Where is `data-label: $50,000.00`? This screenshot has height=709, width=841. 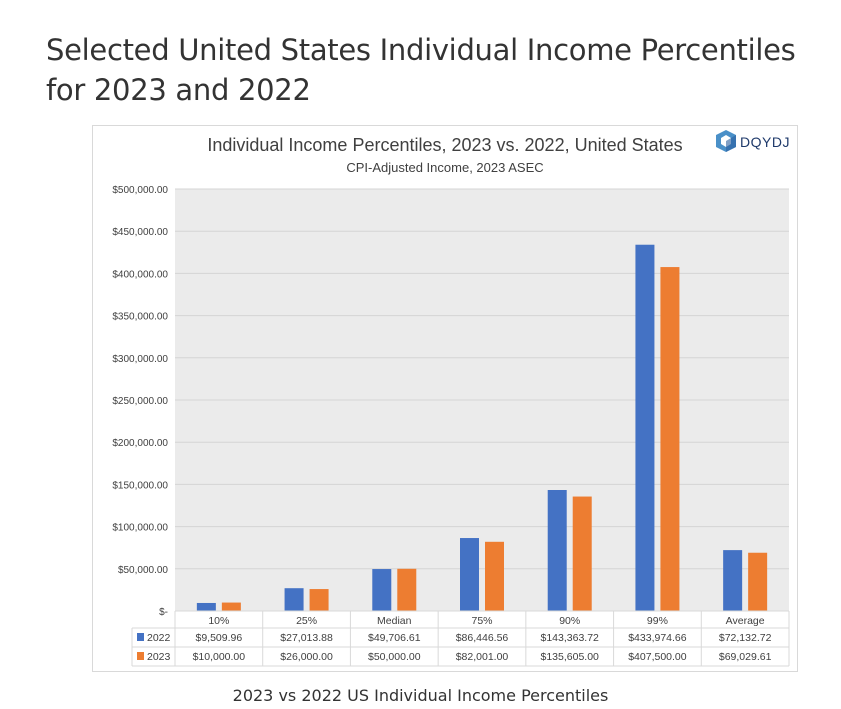 data-label: $50,000.00 is located at coordinates (394, 657).